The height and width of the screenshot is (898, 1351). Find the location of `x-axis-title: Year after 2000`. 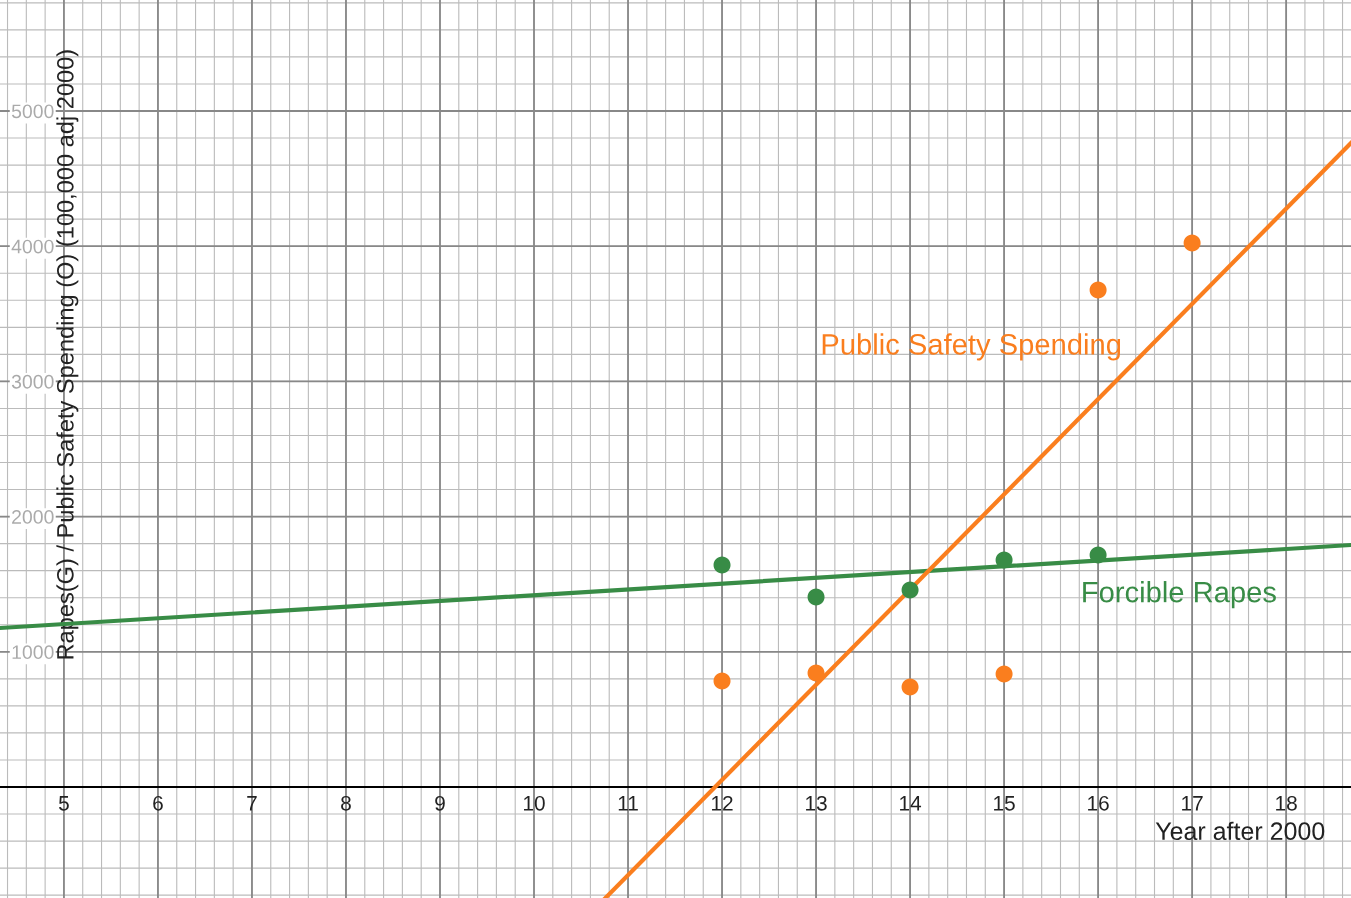

x-axis-title: Year after 2000 is located at coordinates (1240, 831).